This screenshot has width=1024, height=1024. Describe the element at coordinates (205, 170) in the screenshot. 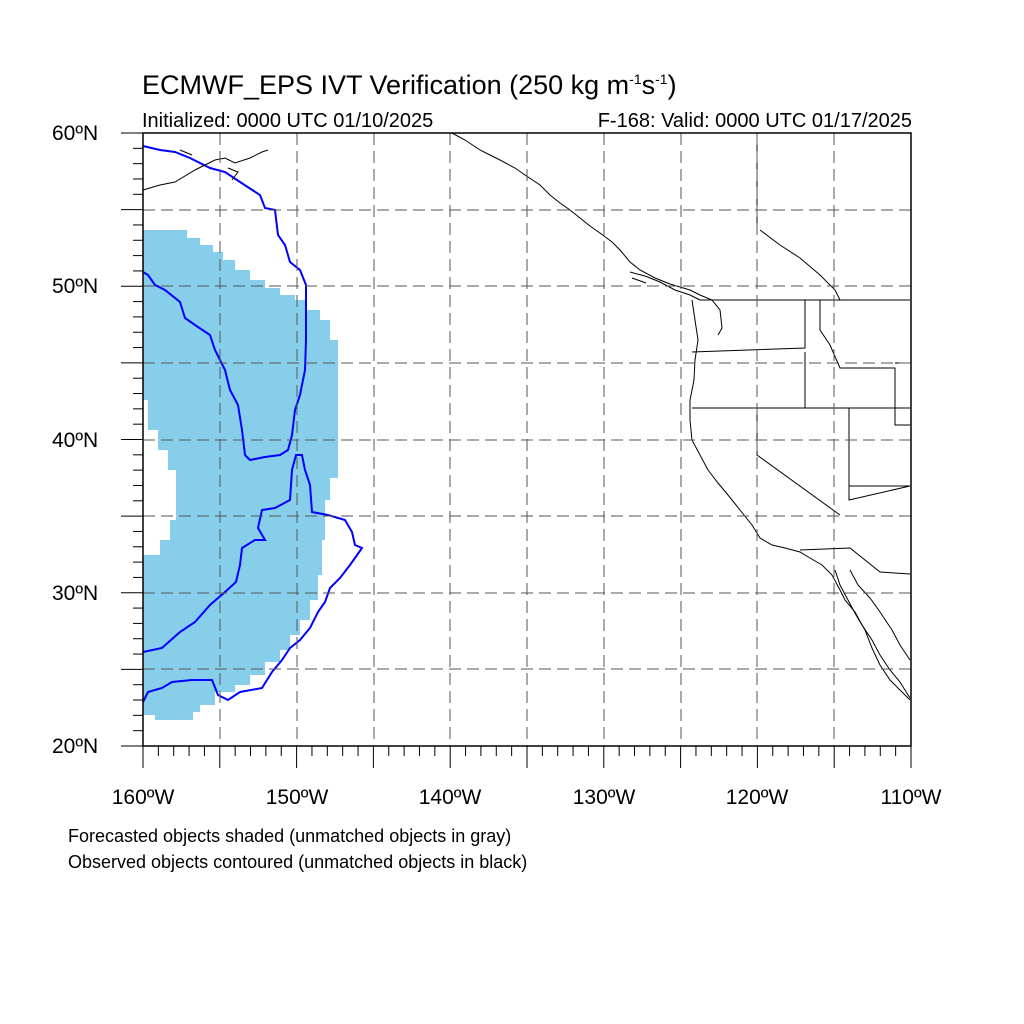

I see `alaska-coast` at that location.